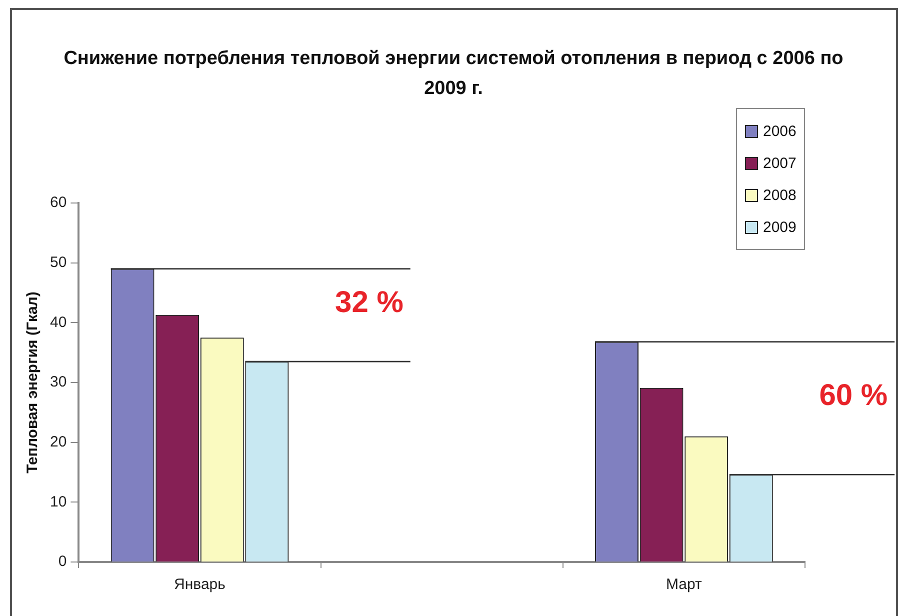 This screenshot has height=616, width=907. I want to click on text: 60 %, so click(853, 396).